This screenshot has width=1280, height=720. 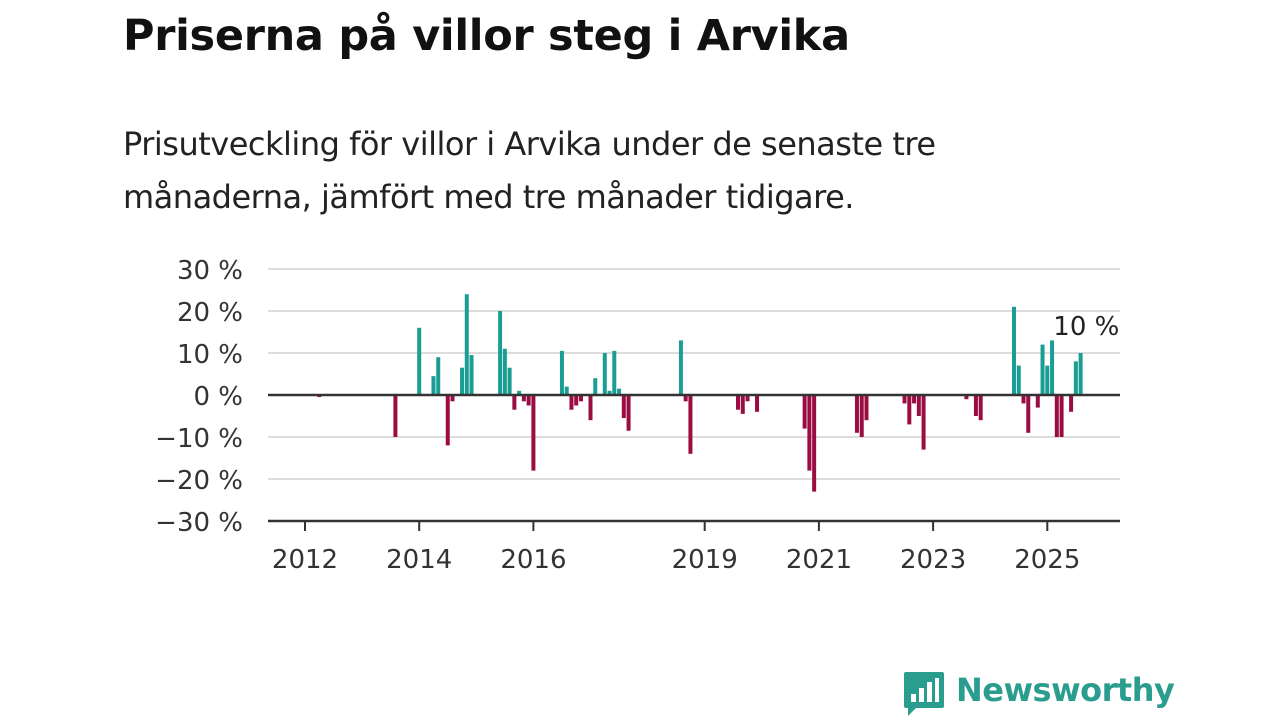 I want to click on y-tick-label: 0 %, so click(x=218, y=397).